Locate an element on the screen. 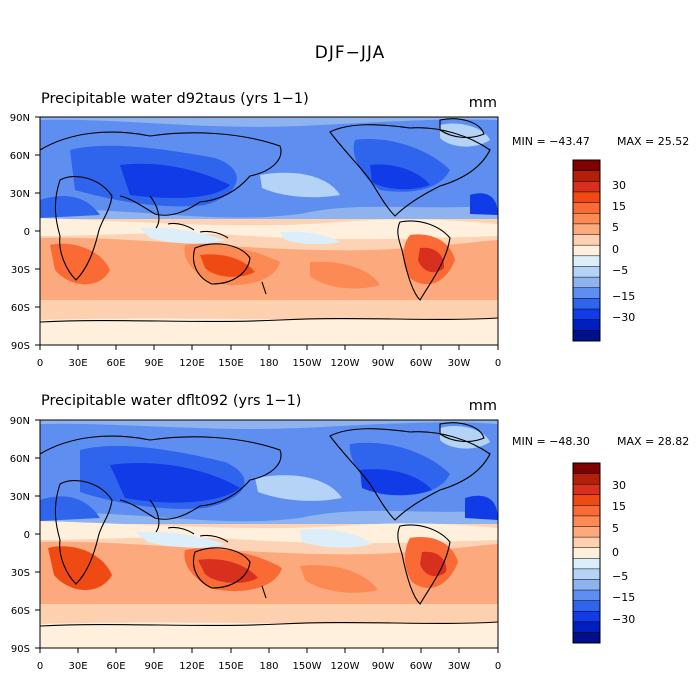 The width and height of the screenshot is (700, 700). lat-label: 60N is located at coordinates (20, 459).